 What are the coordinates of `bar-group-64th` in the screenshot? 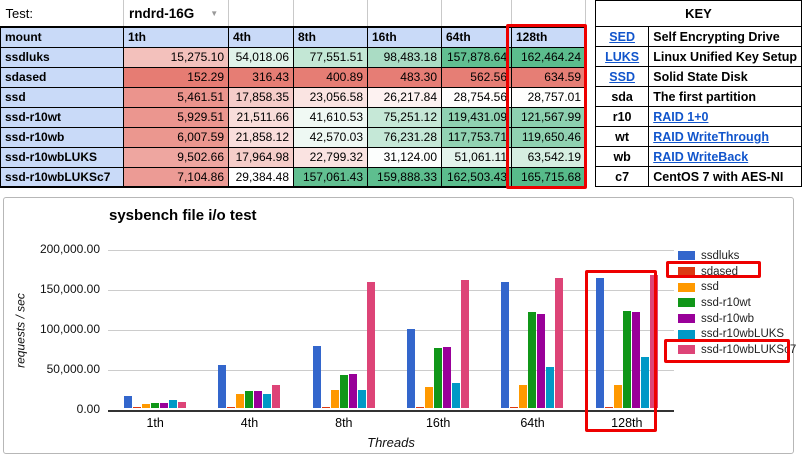 It's located at (532, 329).